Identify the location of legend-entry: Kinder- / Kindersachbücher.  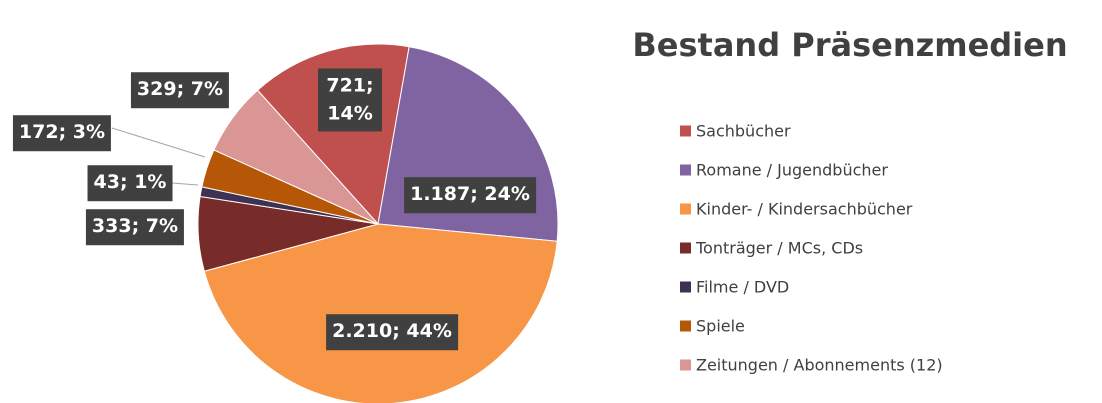
(796, 209).